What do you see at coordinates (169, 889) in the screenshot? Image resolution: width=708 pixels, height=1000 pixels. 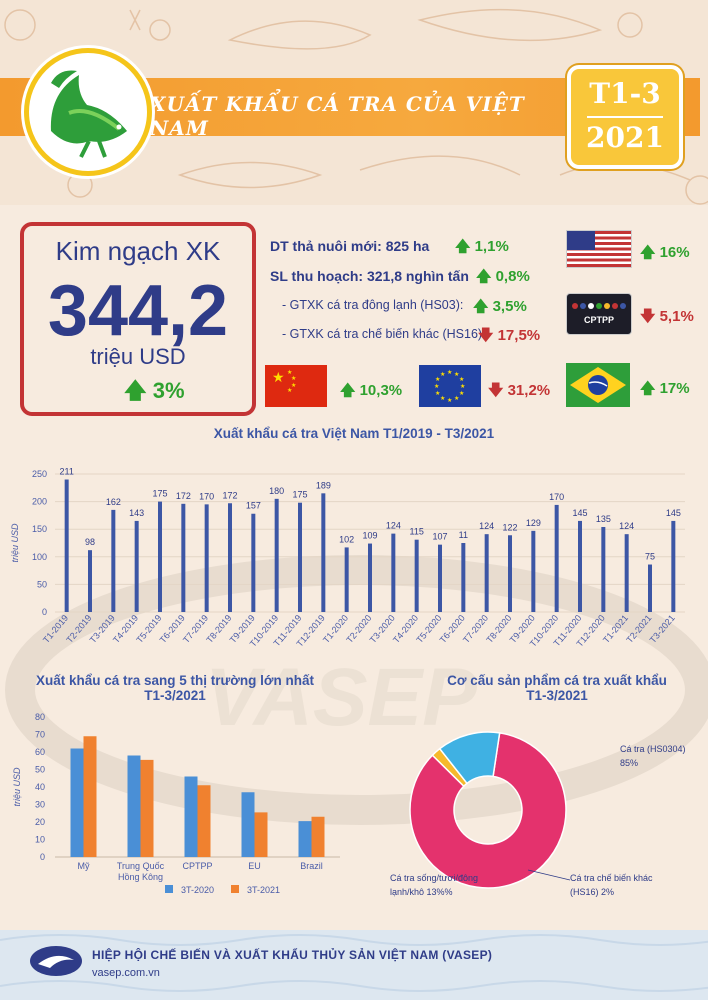 I see `legend-swatch` at bounding box center [169, 889].